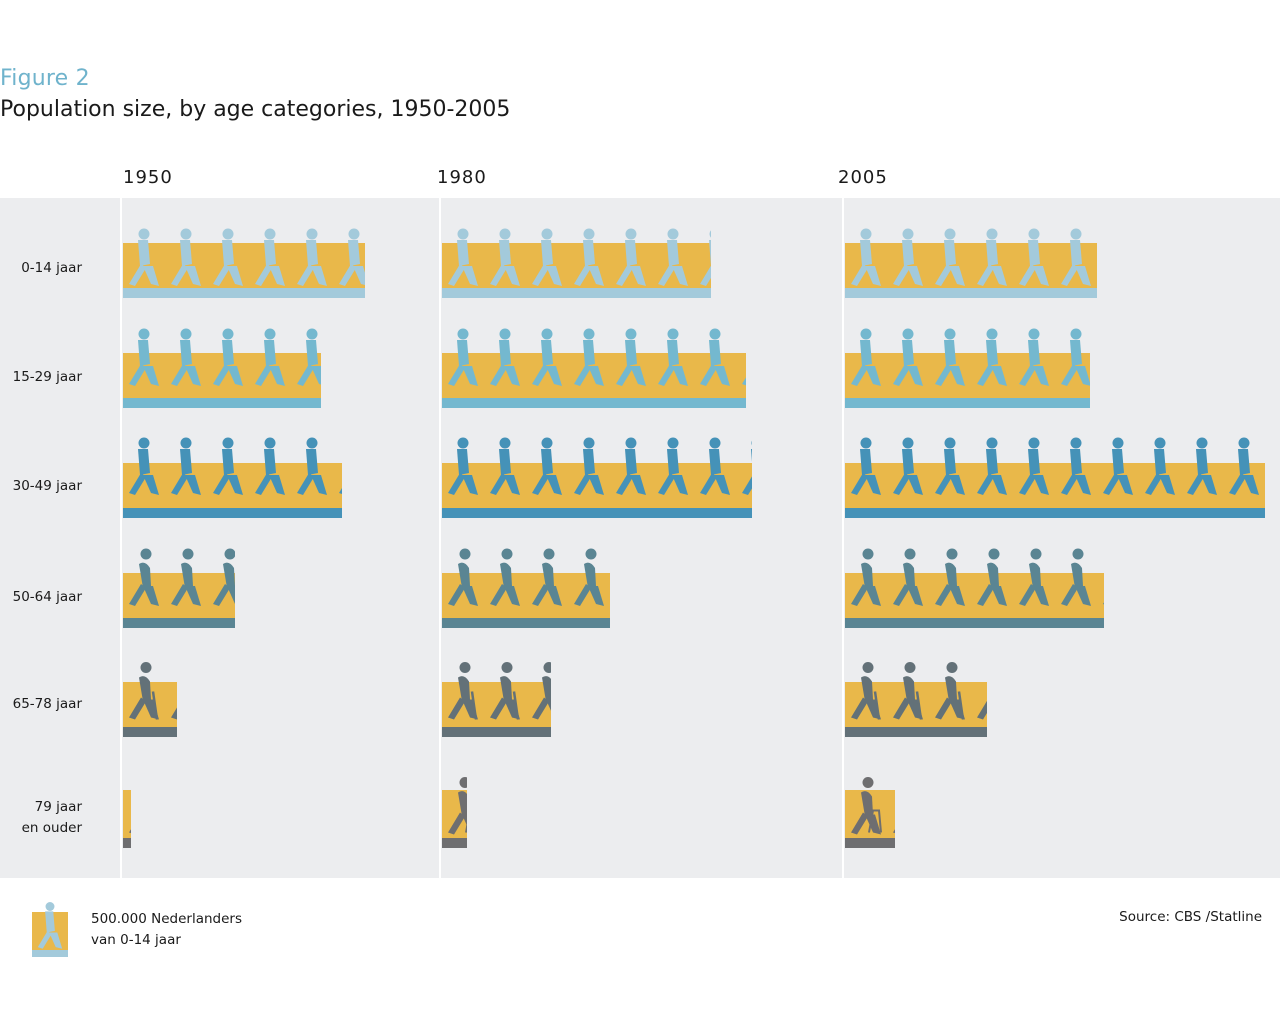 The width and height of the screenshot is (1280, 1036). I want to click on bar-1980-65-78-jaar, so click(496, 696).